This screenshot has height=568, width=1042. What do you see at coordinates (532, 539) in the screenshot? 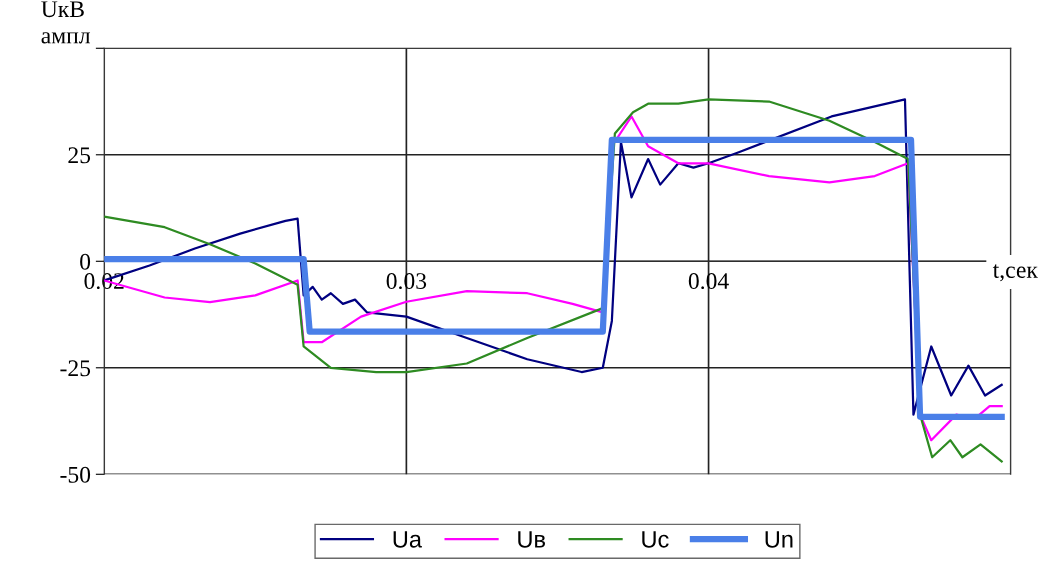
I see `legend-label: Uв` at bounding box center [532, 539].